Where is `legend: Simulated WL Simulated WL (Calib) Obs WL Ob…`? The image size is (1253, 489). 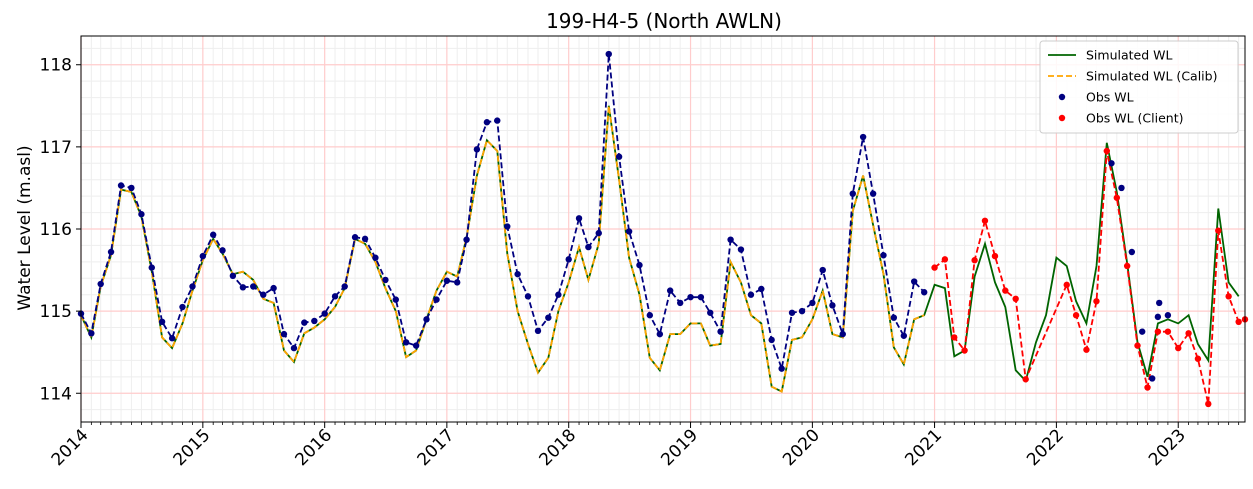 legend: Simulated WL Simulated WL (Calib) Obs WL Ob… is located at coordinates (1139, 87).